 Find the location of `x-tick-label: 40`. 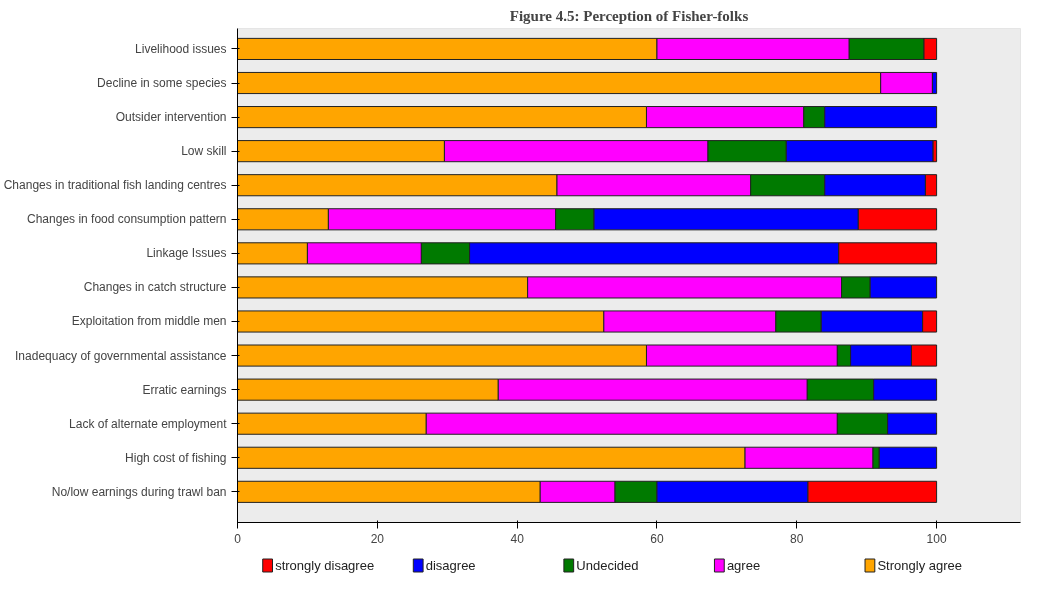

x-tick-label: 40 is located at coordinates (517, 538).